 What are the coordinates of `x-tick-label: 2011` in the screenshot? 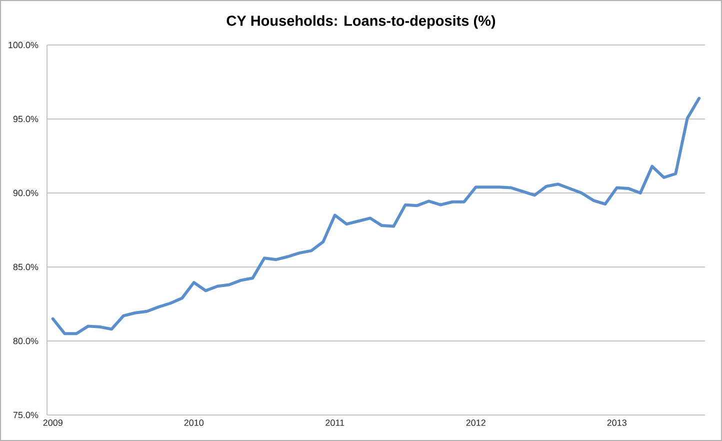 It's located at (335, 423).